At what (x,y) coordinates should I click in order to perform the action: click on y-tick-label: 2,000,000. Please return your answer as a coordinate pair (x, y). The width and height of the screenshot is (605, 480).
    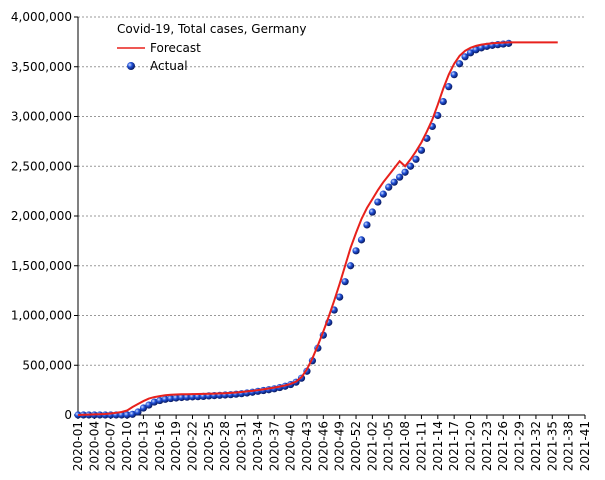
    Looking at the image, I should click on (41, 216).